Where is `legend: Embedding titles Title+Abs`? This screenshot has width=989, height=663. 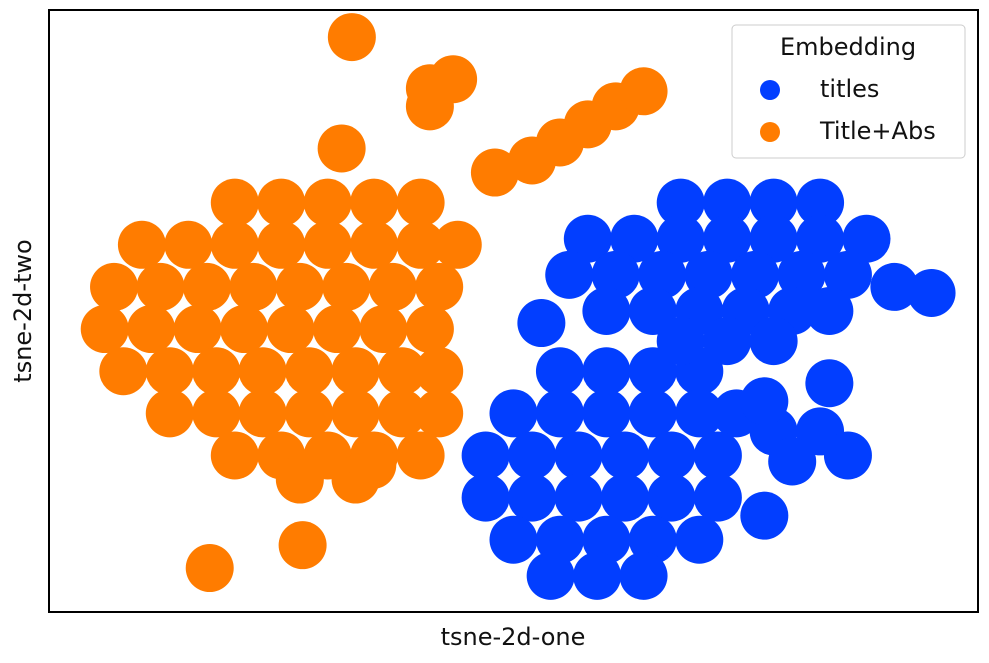 legend: Embedding titles Title+Abs is located at coordinates (848, 91).